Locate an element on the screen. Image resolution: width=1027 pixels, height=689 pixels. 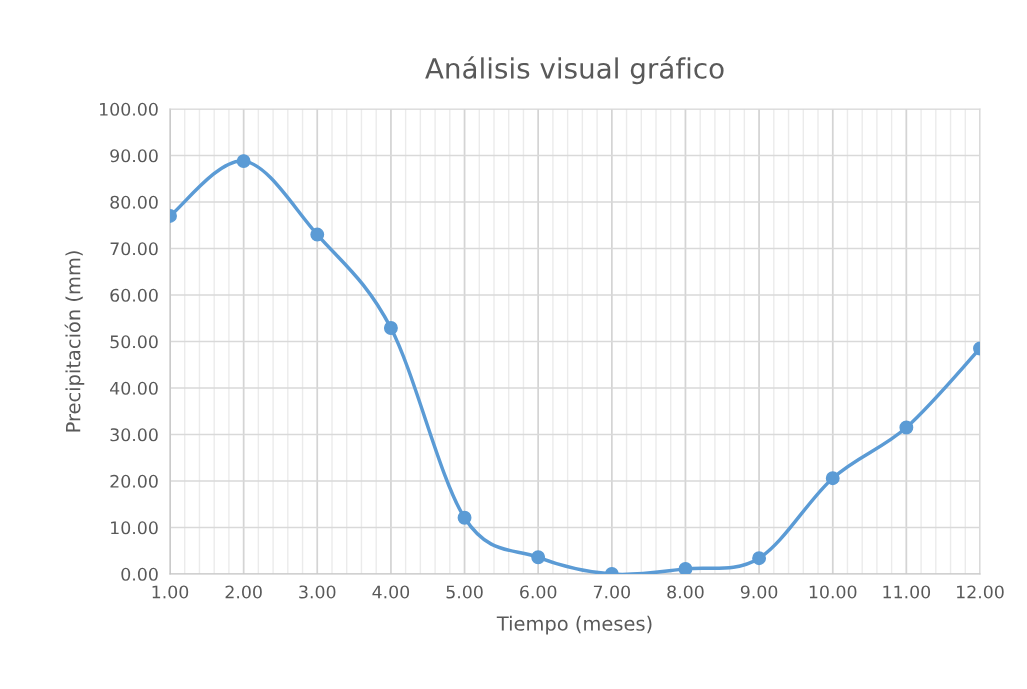
x-tick-label: 8.00 is located at coordinates (685, 592).